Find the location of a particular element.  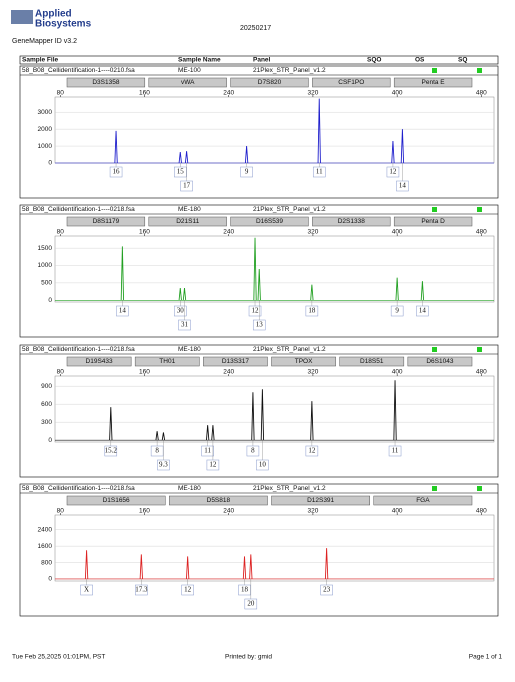

allele-label: 15 is located at coordinates (181, 172).